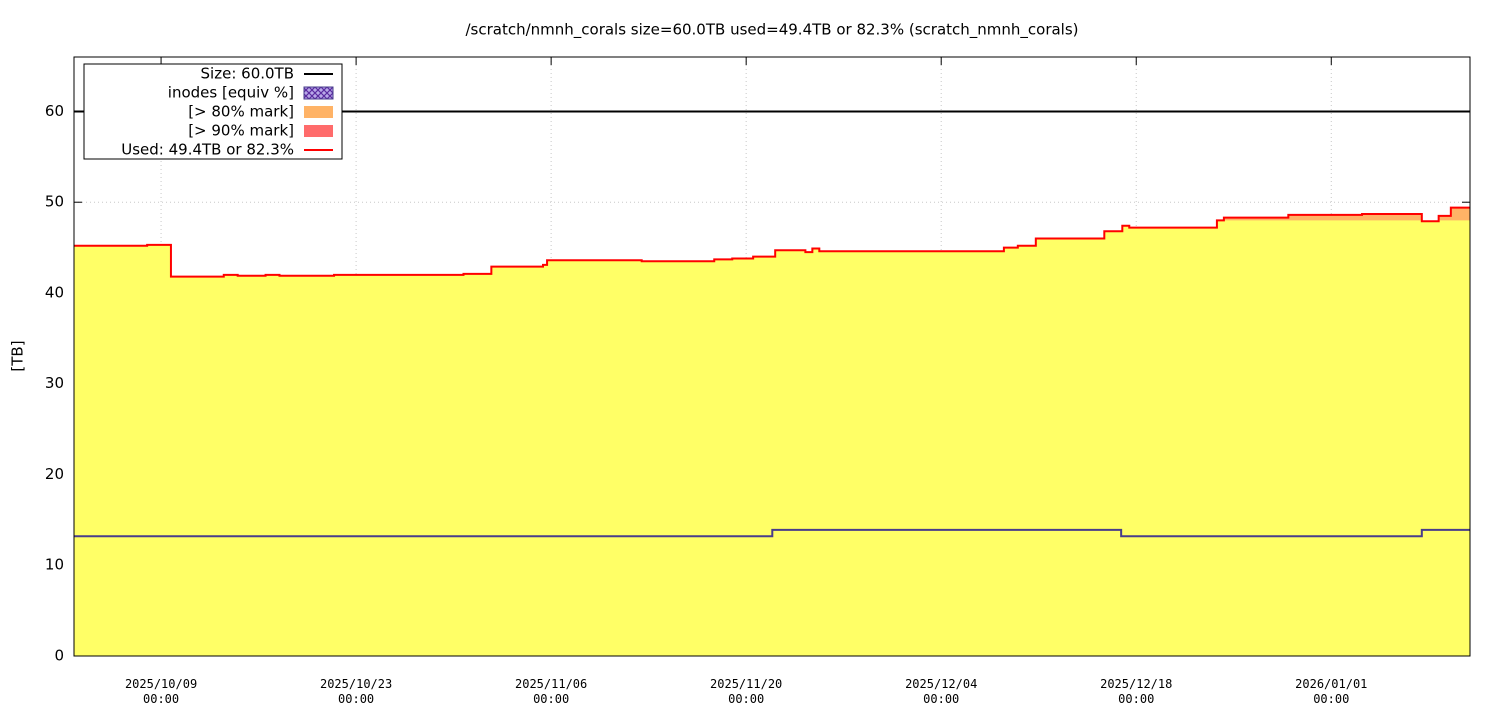 The height and width of the screenshot is (720, 1500). Describe the element at coordinates (247, 74) in the screenshot. I see `legend-label: Size: 60.0TB` at that location.